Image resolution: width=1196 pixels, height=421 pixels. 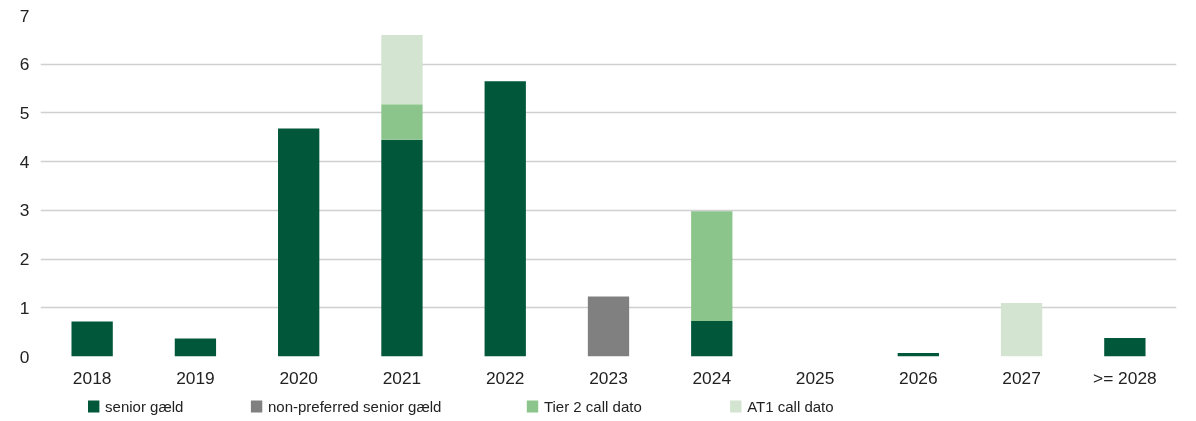 What do you see at coordinates (354, 406) in the screenshot?
I see `legend-label: non-preferred senior gæld` at bounding box center [354, 406].